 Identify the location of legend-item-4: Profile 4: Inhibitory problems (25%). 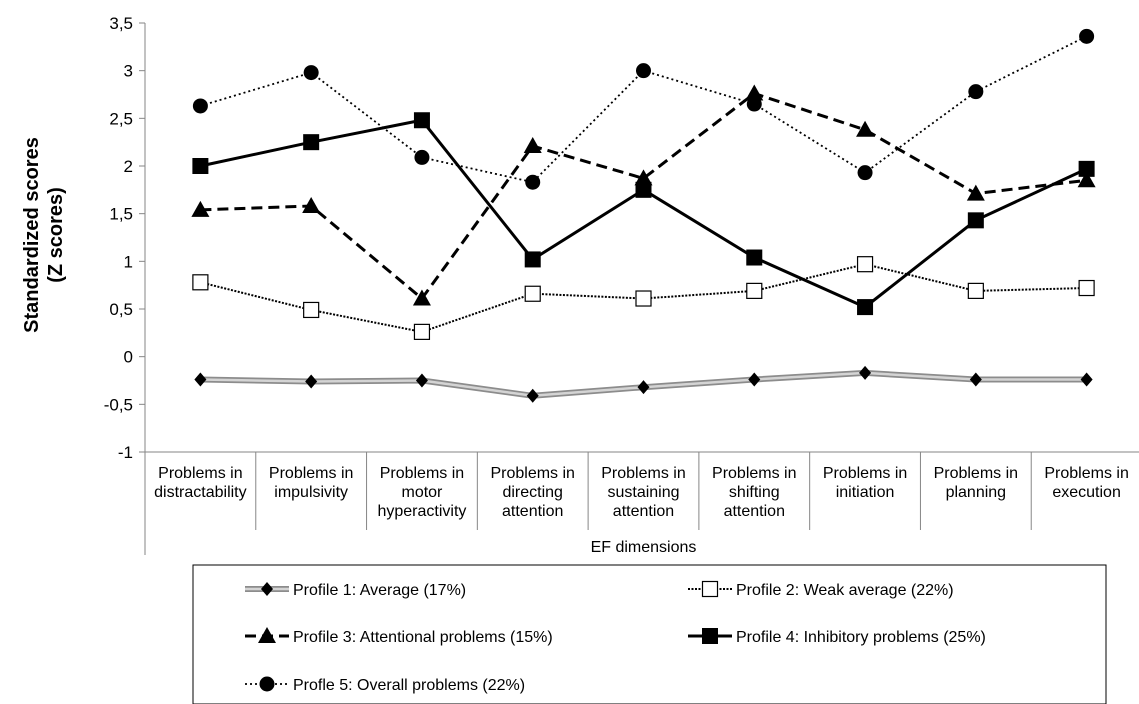
(837, 637).